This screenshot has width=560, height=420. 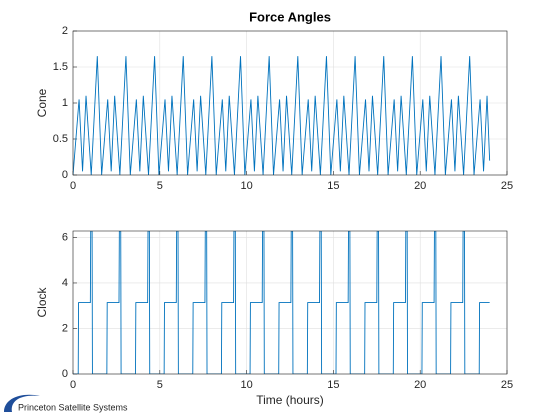 What do you see at coordinates (65, 237) in the screenshot?
I see `y-tick-label: 6` at bounding box center [65, 237].